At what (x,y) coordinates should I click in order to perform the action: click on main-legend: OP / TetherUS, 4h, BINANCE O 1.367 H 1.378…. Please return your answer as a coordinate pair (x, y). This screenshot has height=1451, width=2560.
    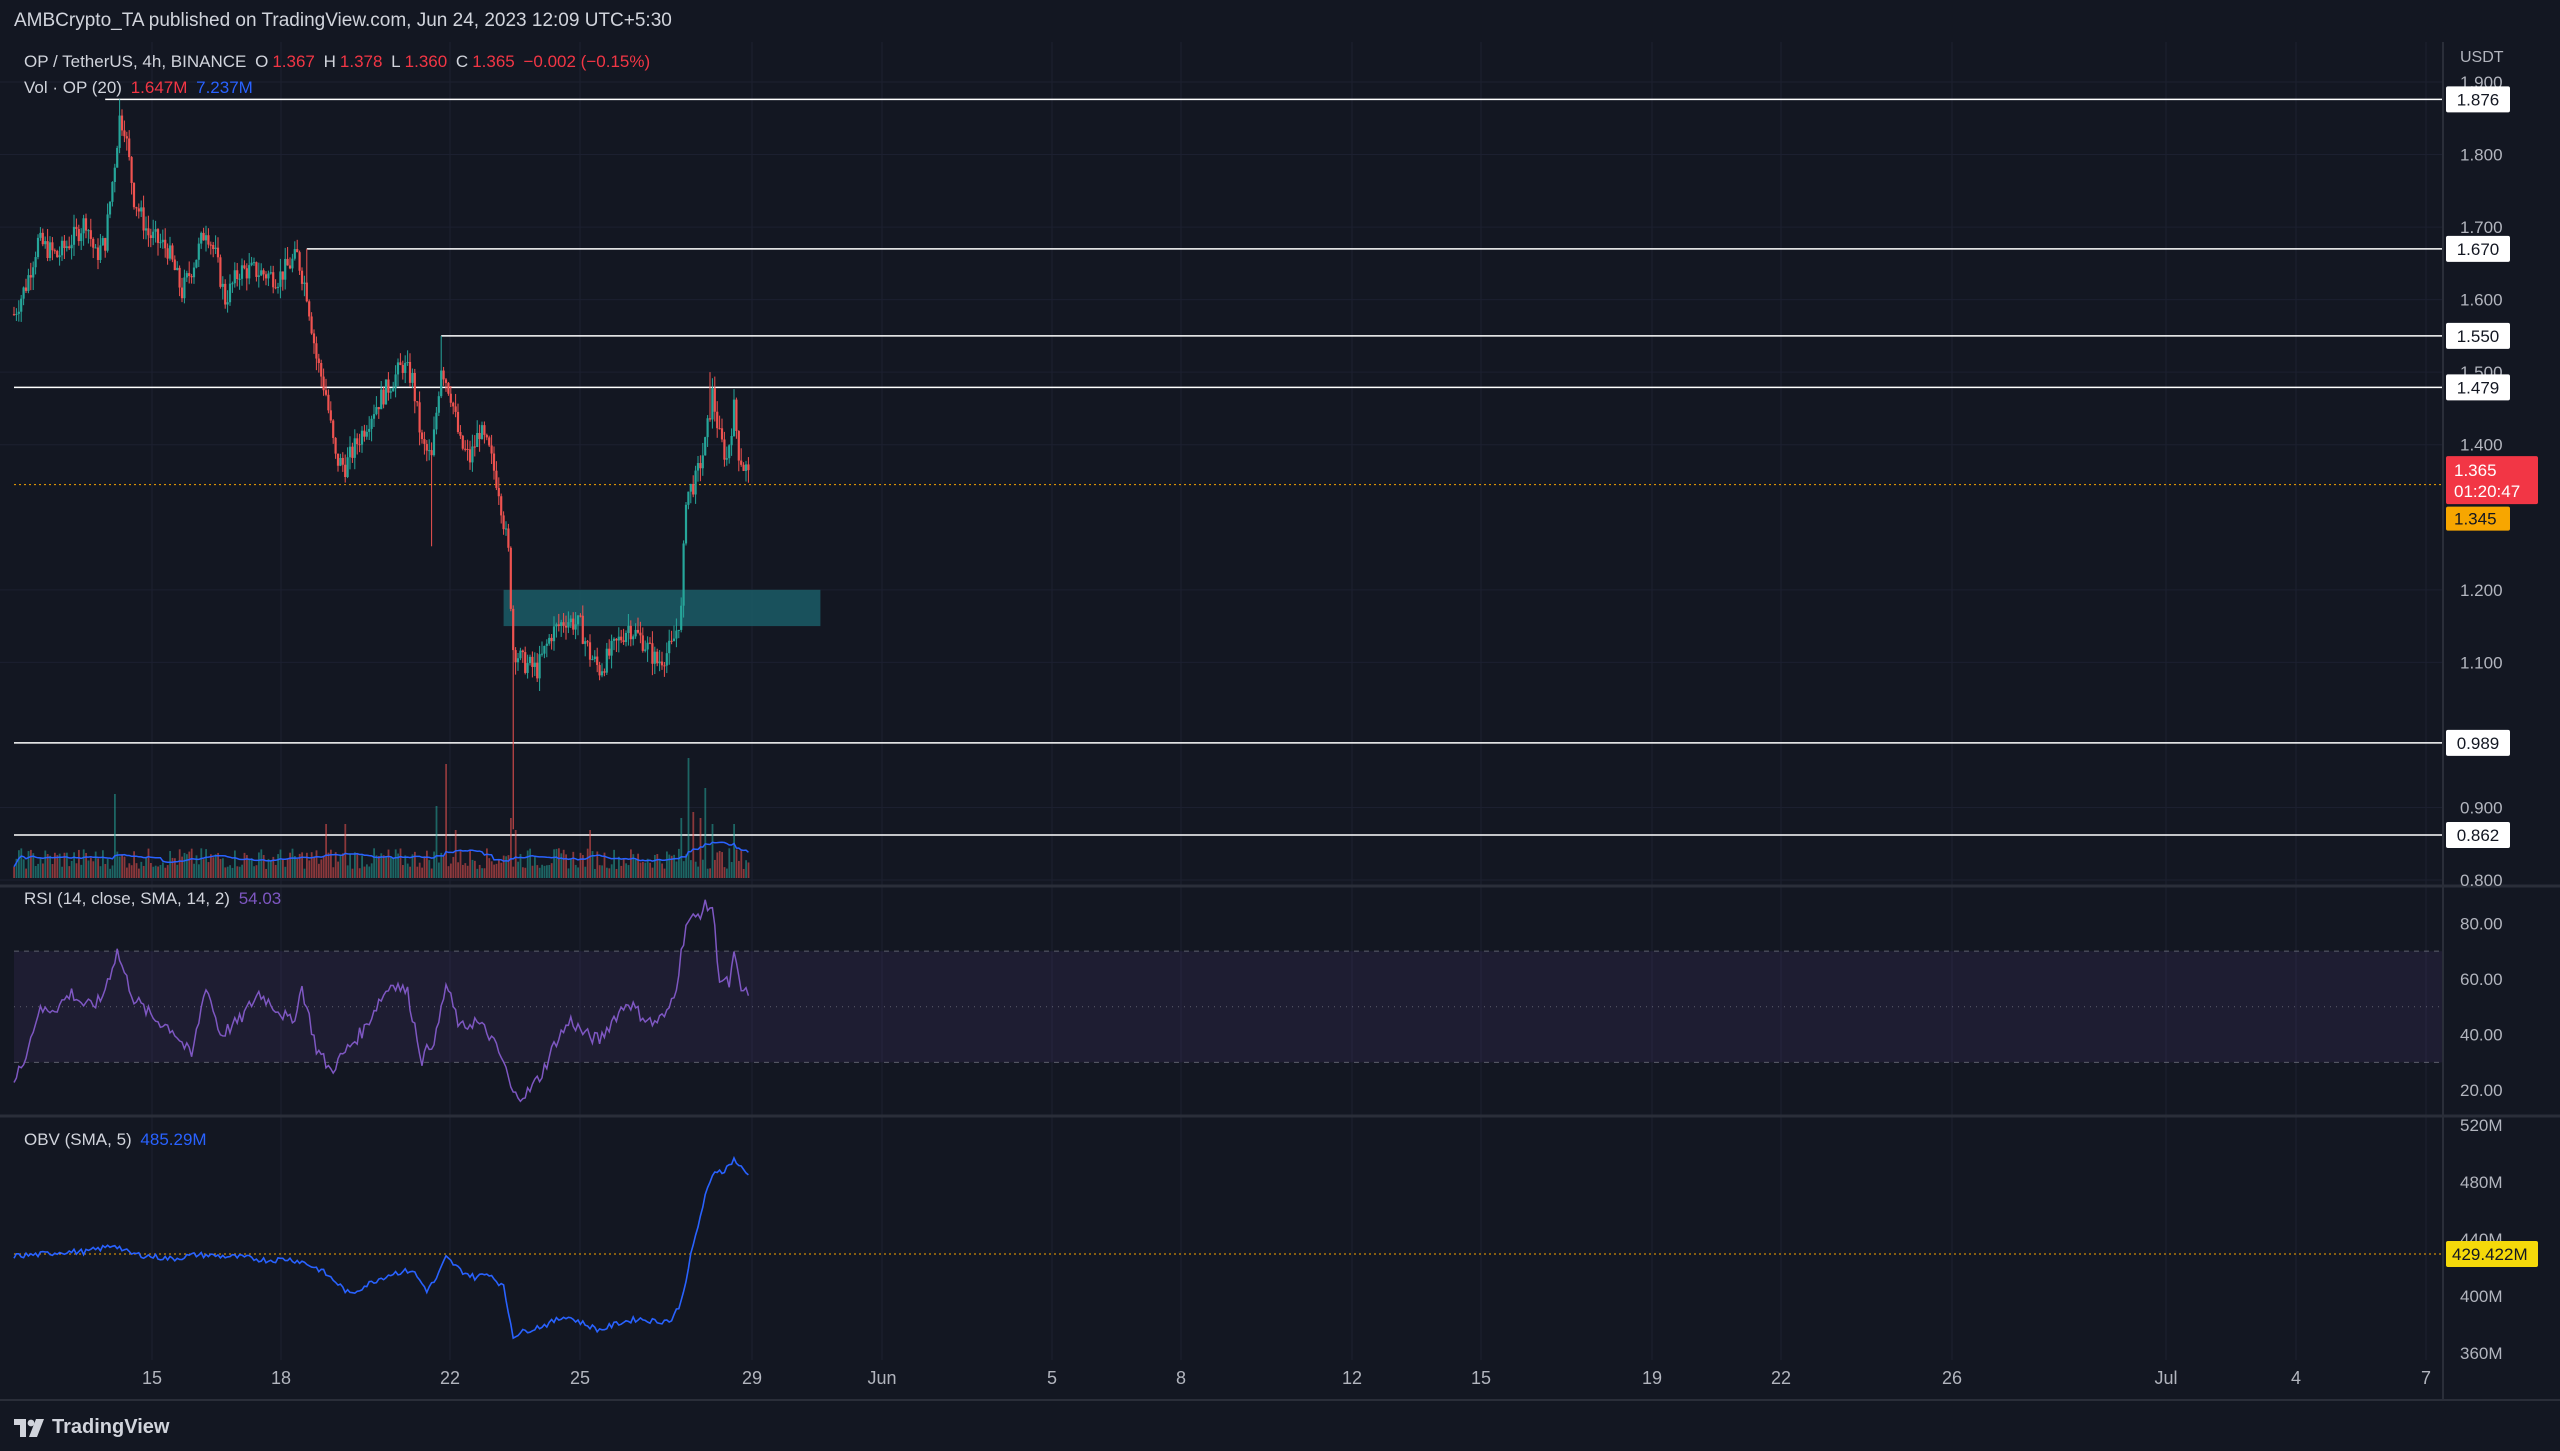
    Looking at the image, I should click on (339, 62).